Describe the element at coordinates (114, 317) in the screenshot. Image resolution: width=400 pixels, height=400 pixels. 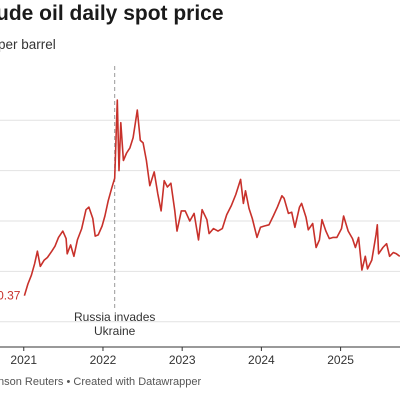
I see `annotation-label-line1: Russia invades` at that location.